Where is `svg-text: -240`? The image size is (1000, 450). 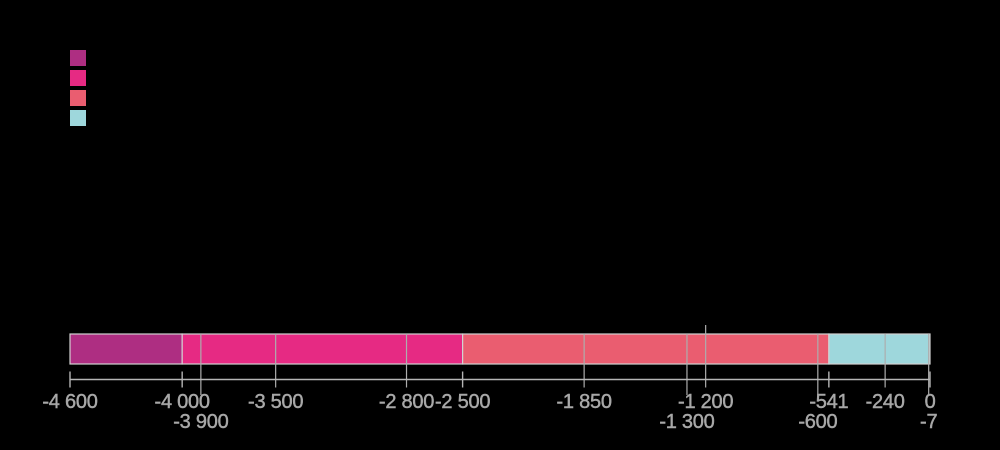 svg-text: -240 is located at coordinates (885, 402).